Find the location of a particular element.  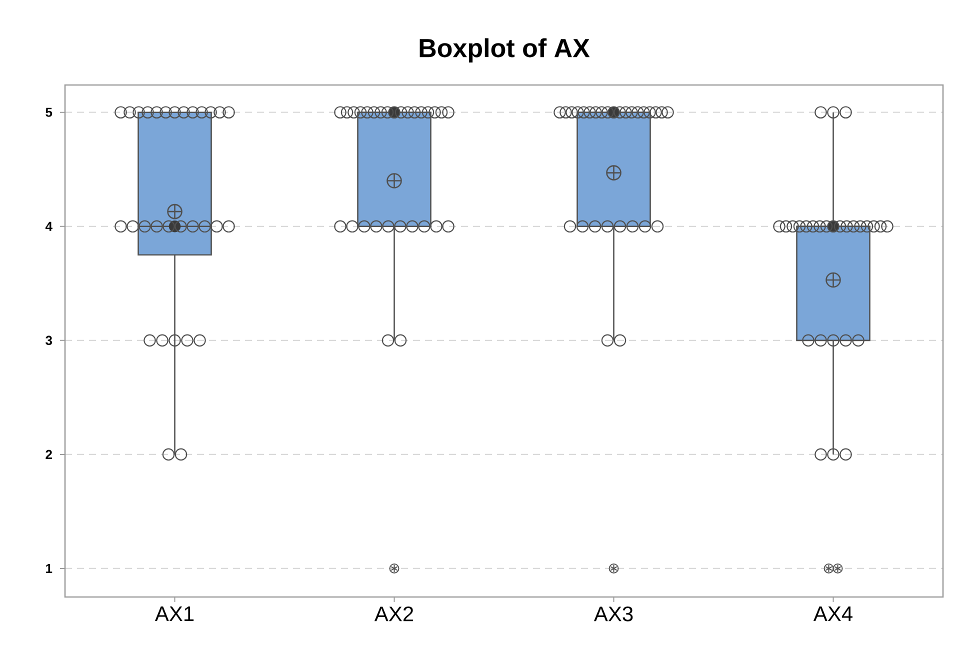

x-tick-label: AX2 is located at coordinates (394, 614).